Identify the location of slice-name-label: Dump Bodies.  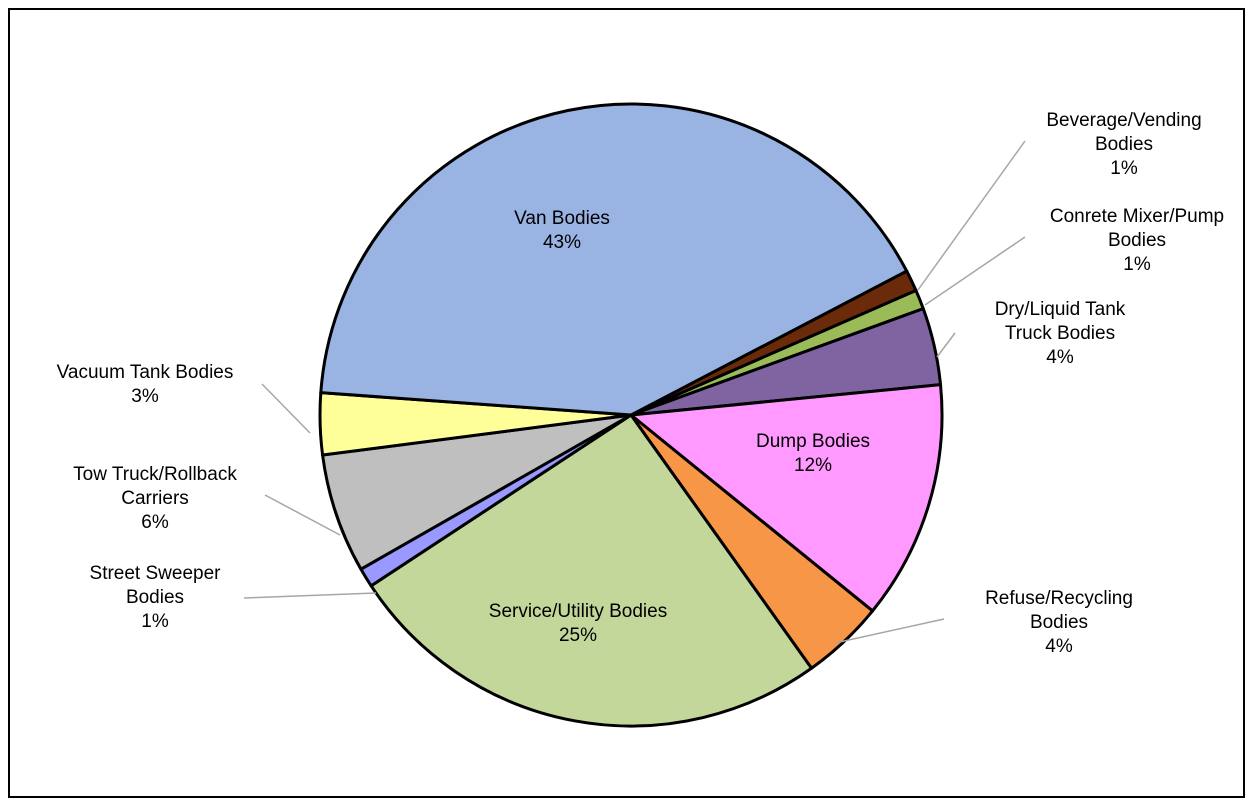
(813, 441).